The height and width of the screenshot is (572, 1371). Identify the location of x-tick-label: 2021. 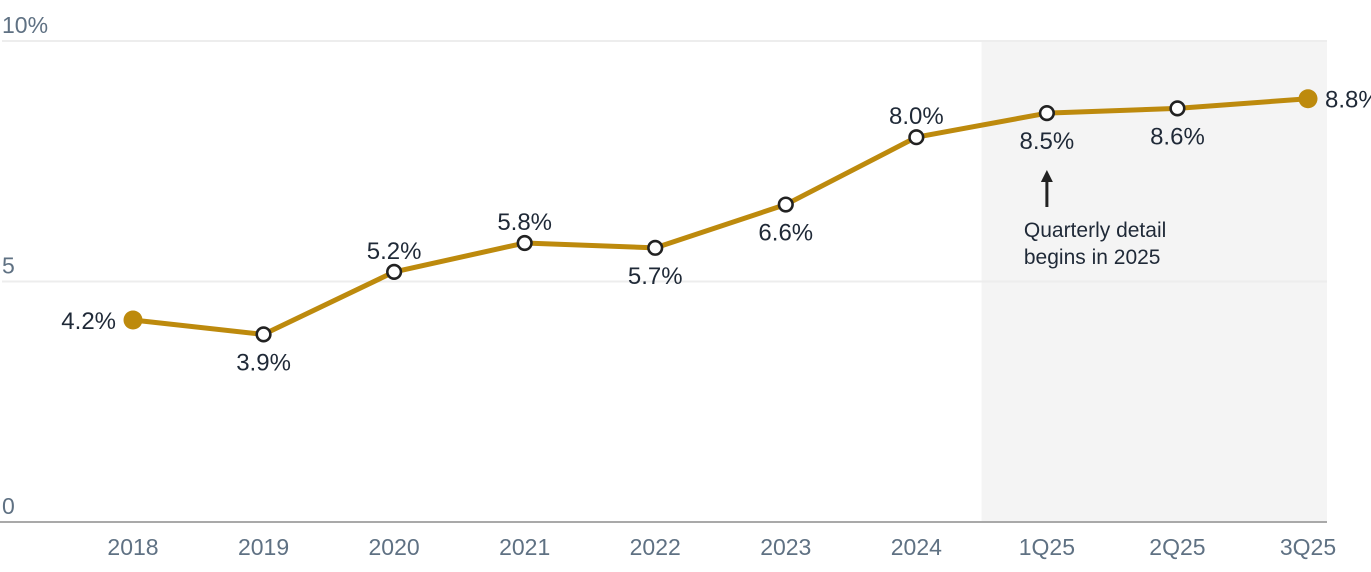
(524, 547).